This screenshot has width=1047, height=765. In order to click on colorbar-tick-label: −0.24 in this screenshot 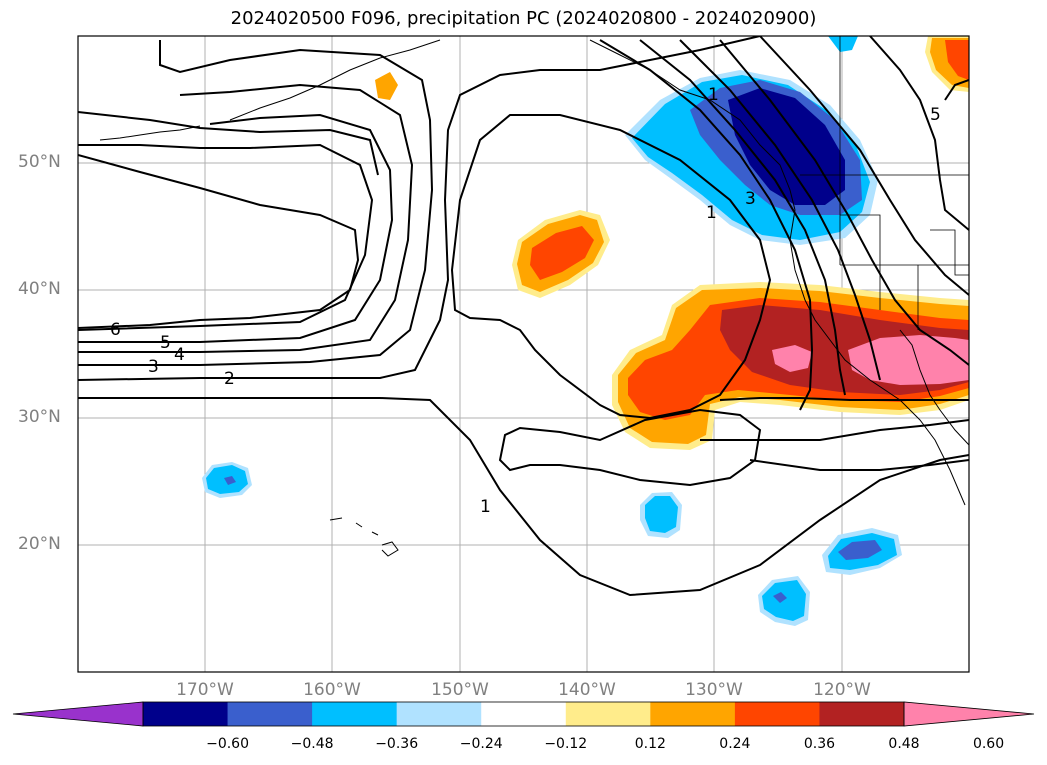, I will do `click(481, 744)`.